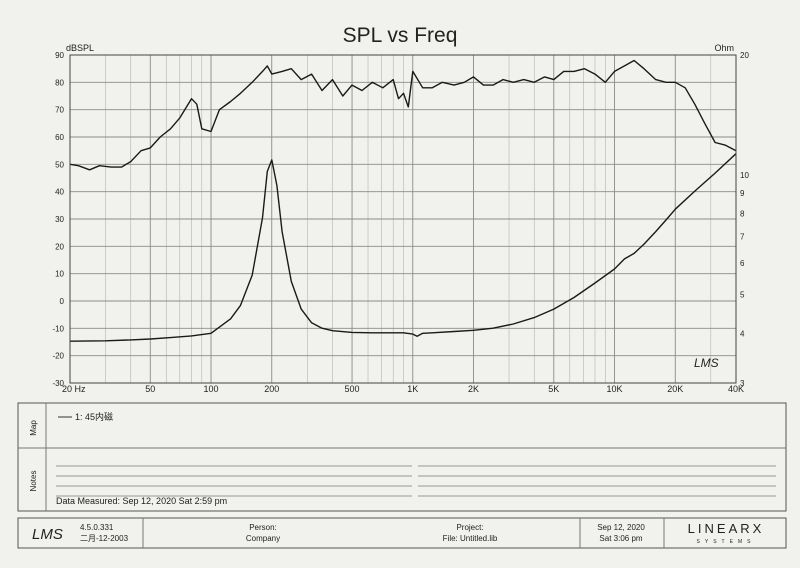 The image size is (800, 568). I want to click on notes-label: Notes, so click(33, 481).